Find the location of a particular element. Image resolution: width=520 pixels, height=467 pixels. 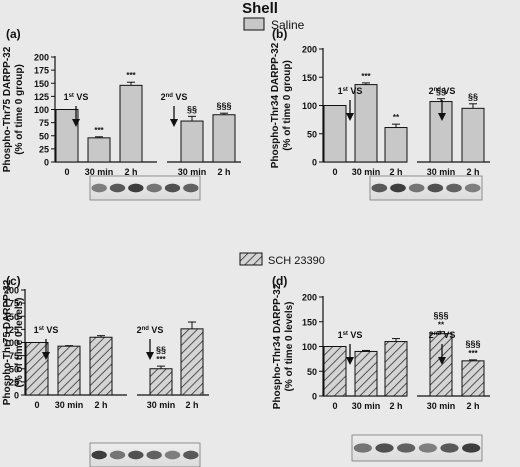

panel-label: (a) is located at coordinates (13, 34).